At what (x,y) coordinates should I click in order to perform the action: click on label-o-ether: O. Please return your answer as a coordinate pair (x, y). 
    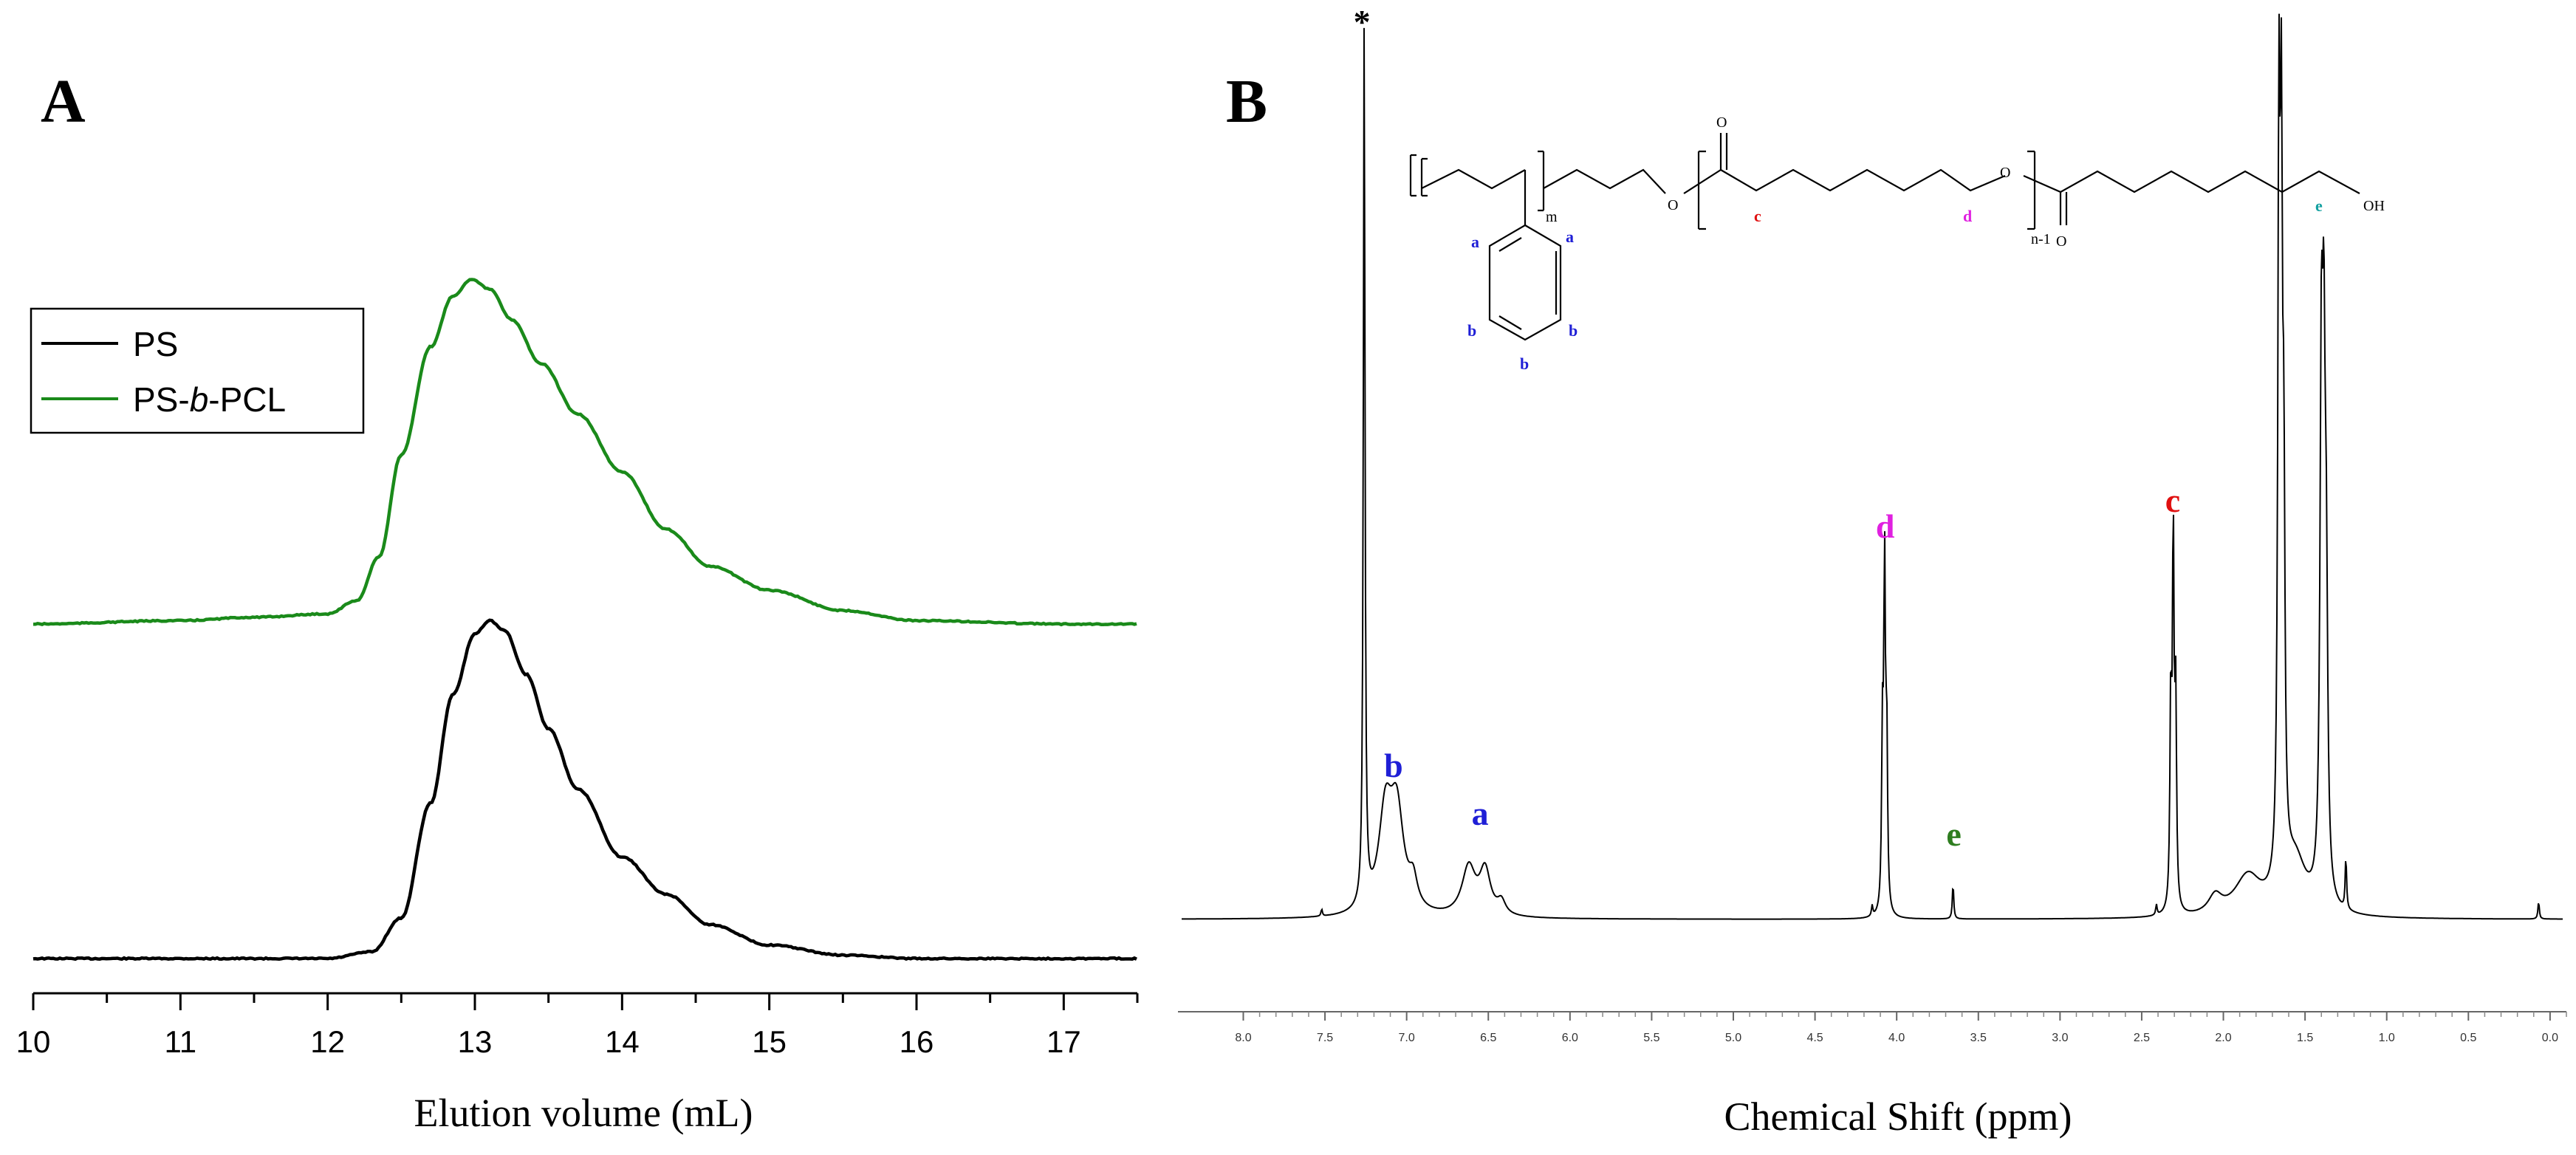
    Looking at the image, I should click on (1673, 205).